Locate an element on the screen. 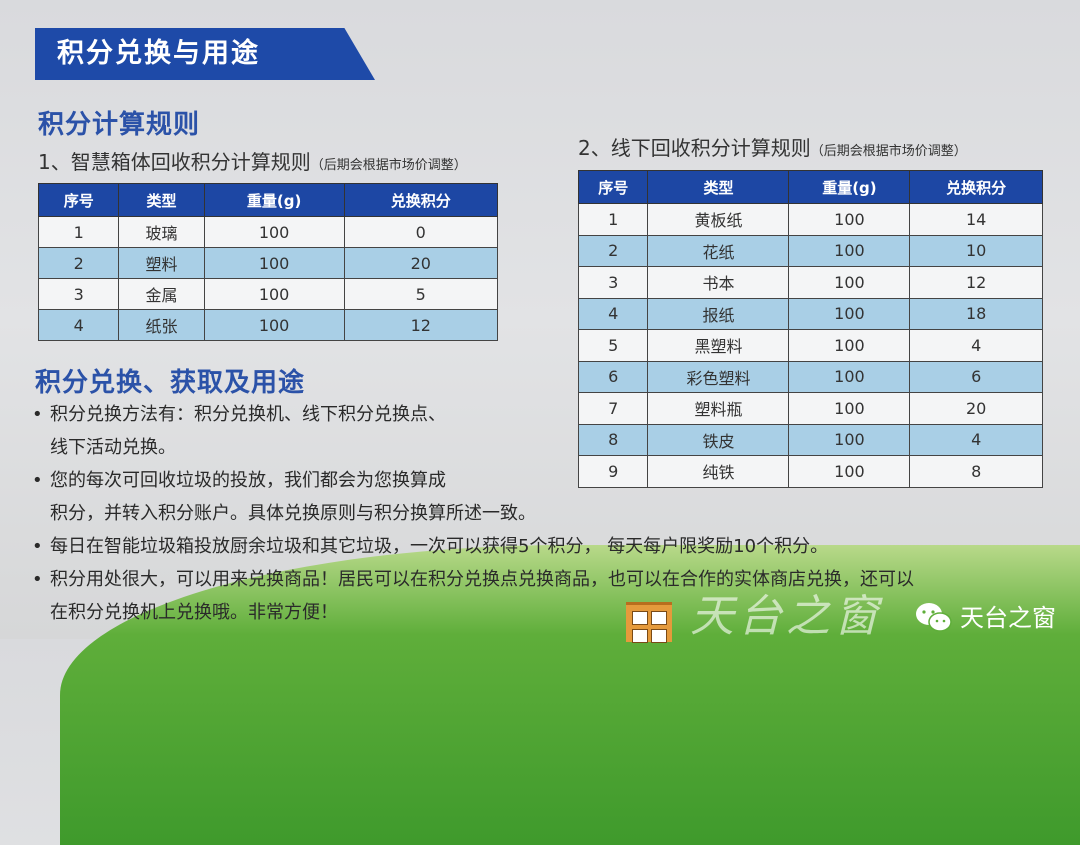  list-item-line: 线下活动兑换。 is located at coordinates (113, 447).